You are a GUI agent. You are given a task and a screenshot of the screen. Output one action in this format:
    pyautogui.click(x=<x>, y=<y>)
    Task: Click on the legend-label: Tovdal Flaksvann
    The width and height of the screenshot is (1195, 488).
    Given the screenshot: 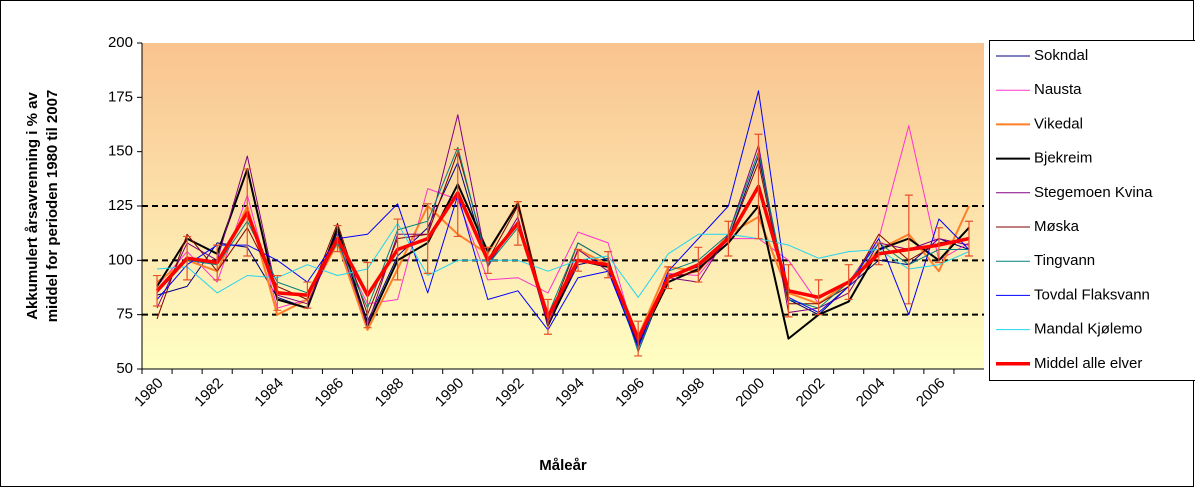 What is the action you would take?
    pyautogui.click(x=1092, y=294)
    